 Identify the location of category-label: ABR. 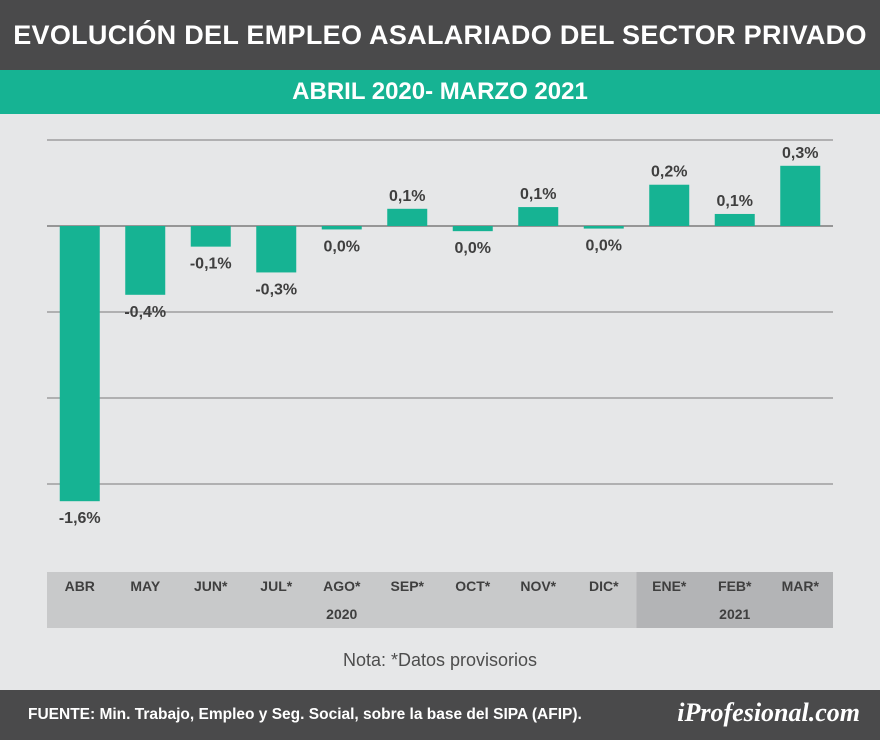
(80, 586).